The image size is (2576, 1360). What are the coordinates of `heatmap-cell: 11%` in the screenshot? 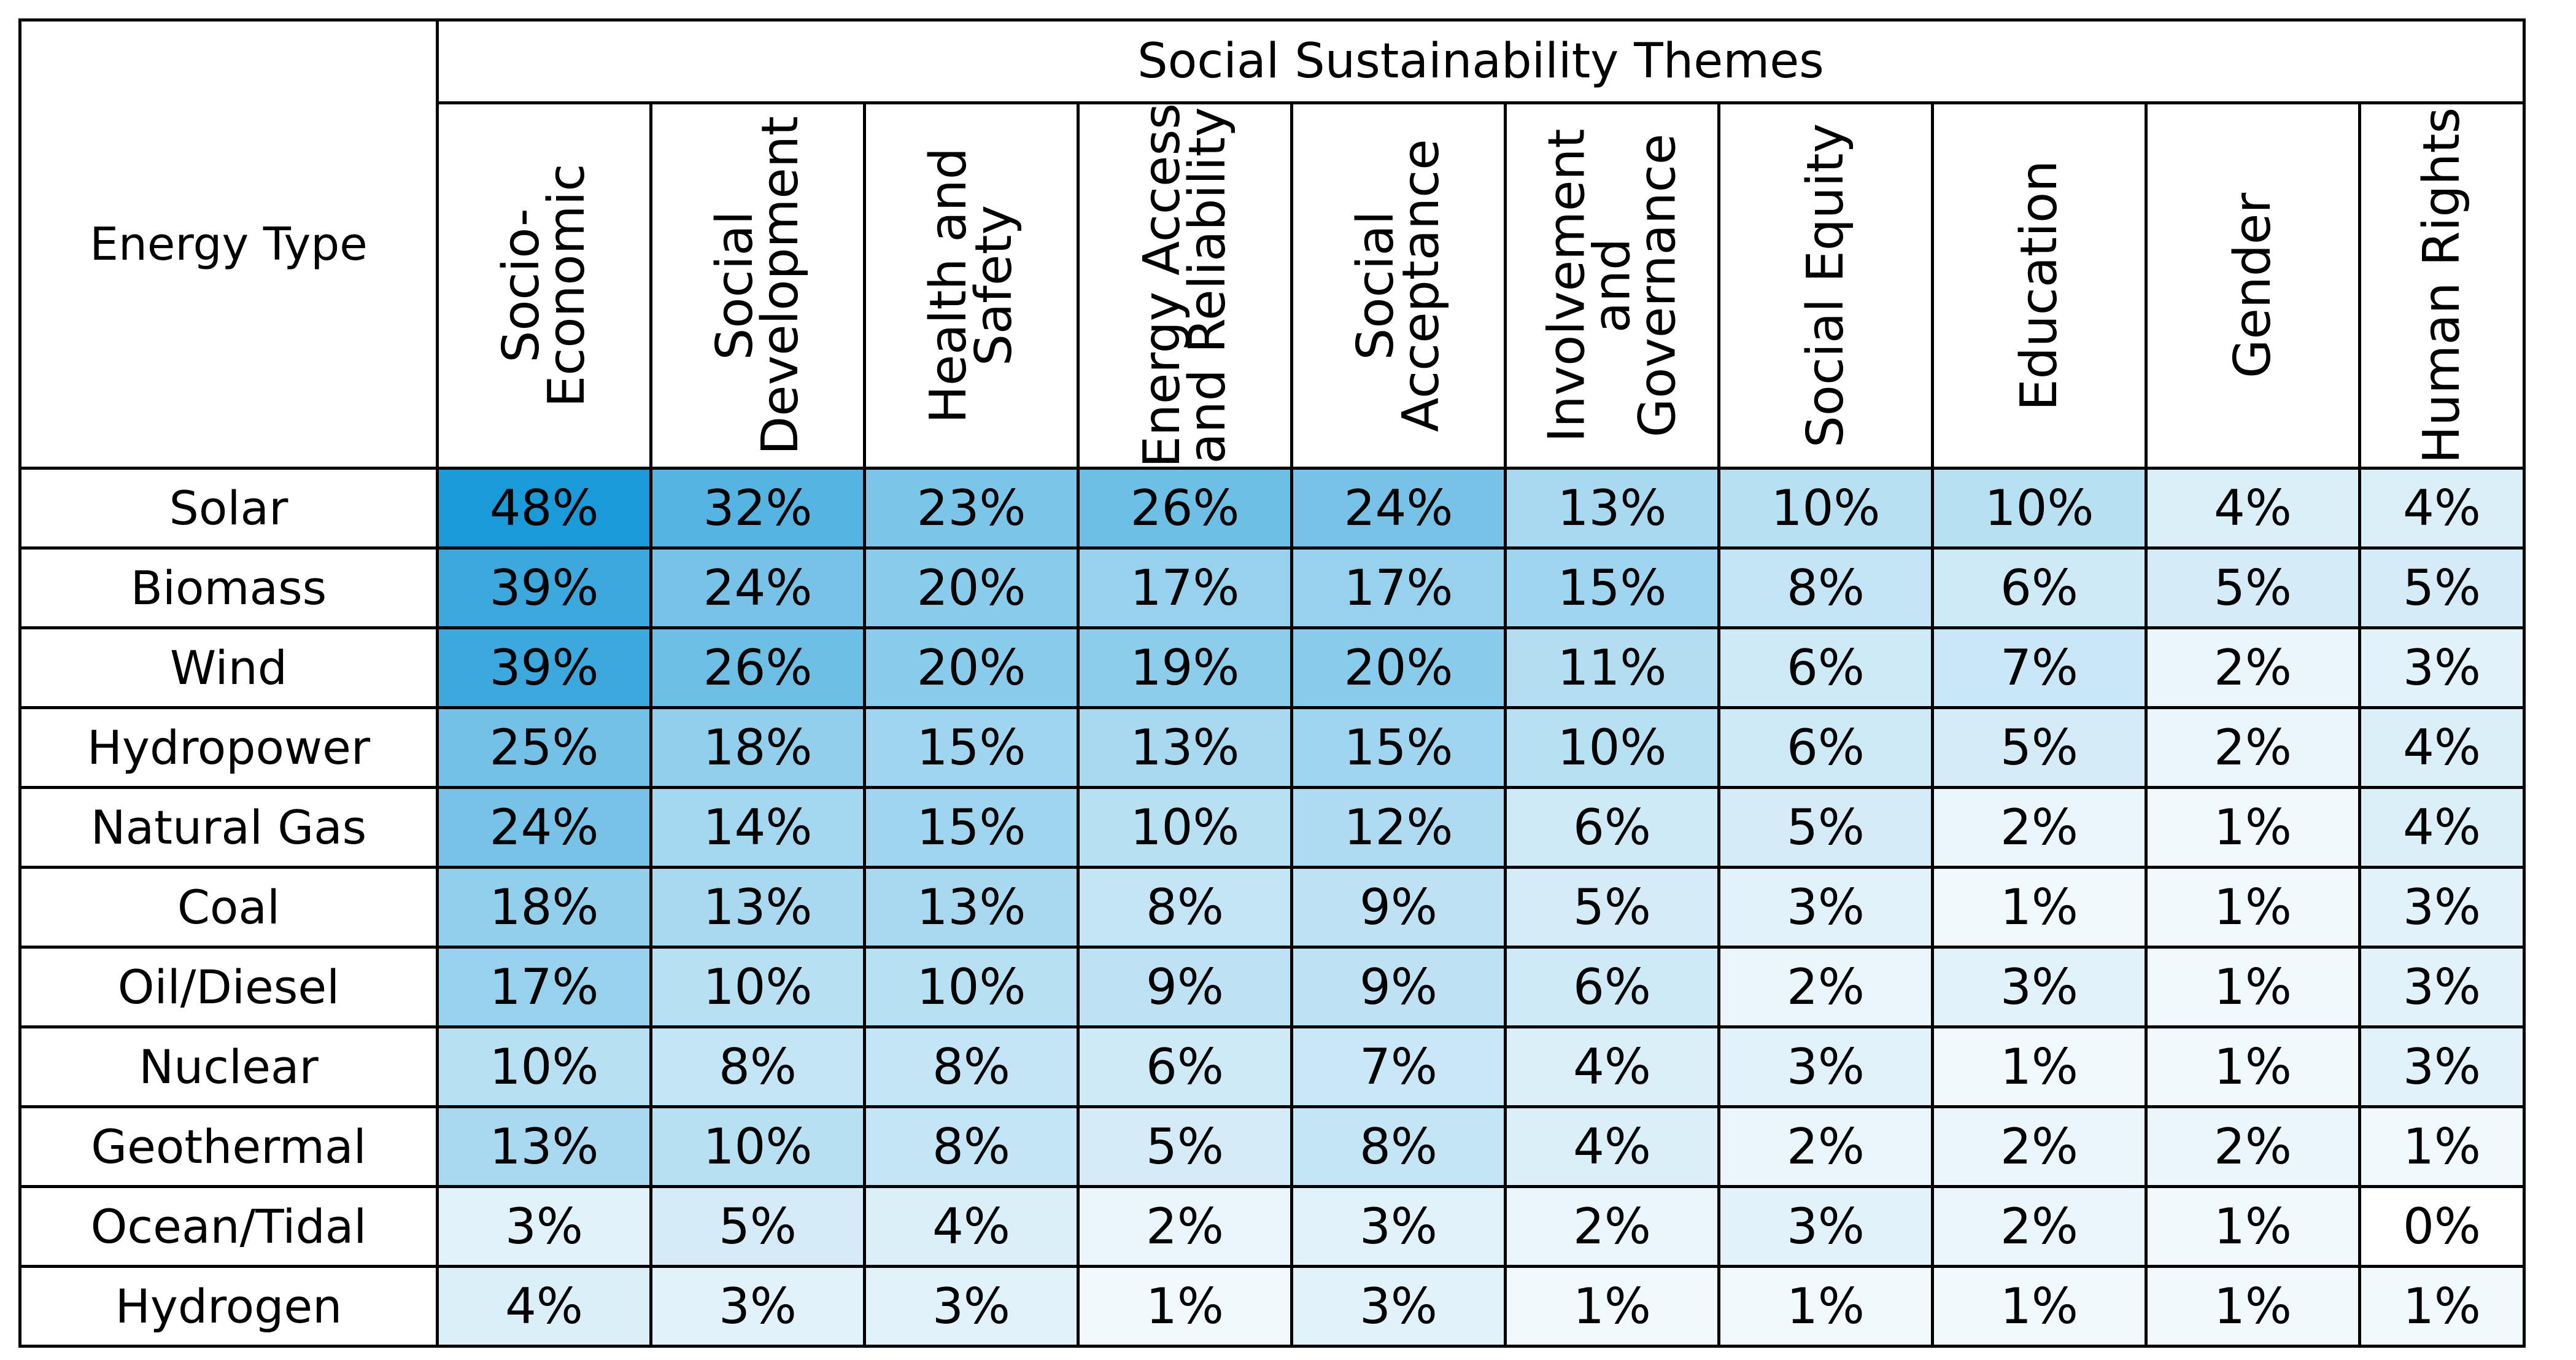 It's located at (1612, 667).